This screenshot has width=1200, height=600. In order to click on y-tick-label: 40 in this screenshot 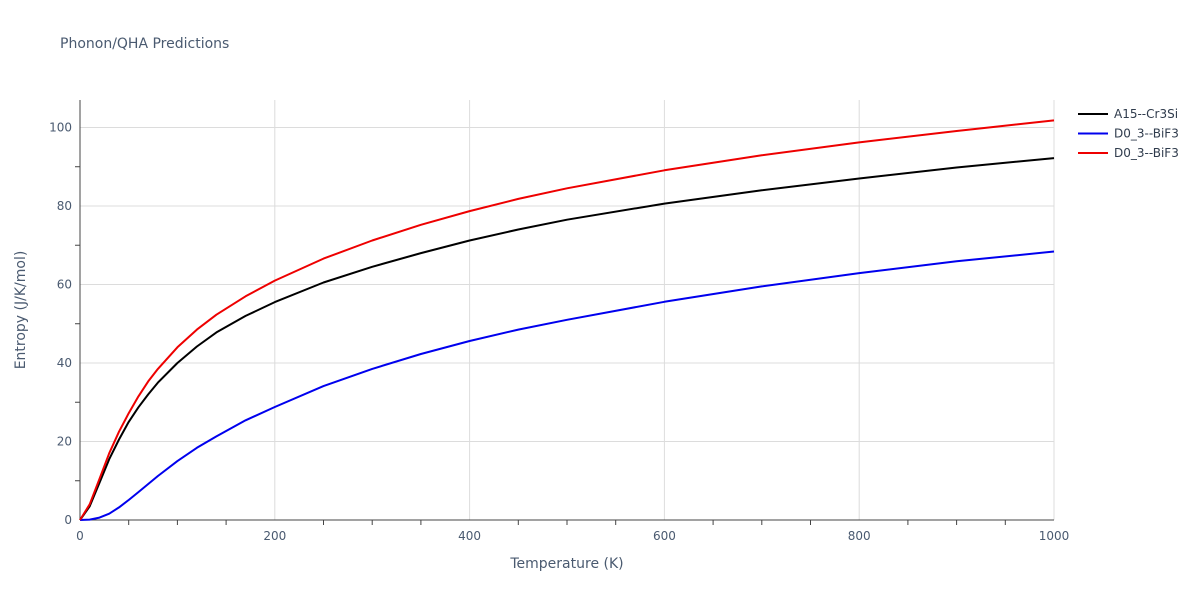, I will do `click(64, 363)`.